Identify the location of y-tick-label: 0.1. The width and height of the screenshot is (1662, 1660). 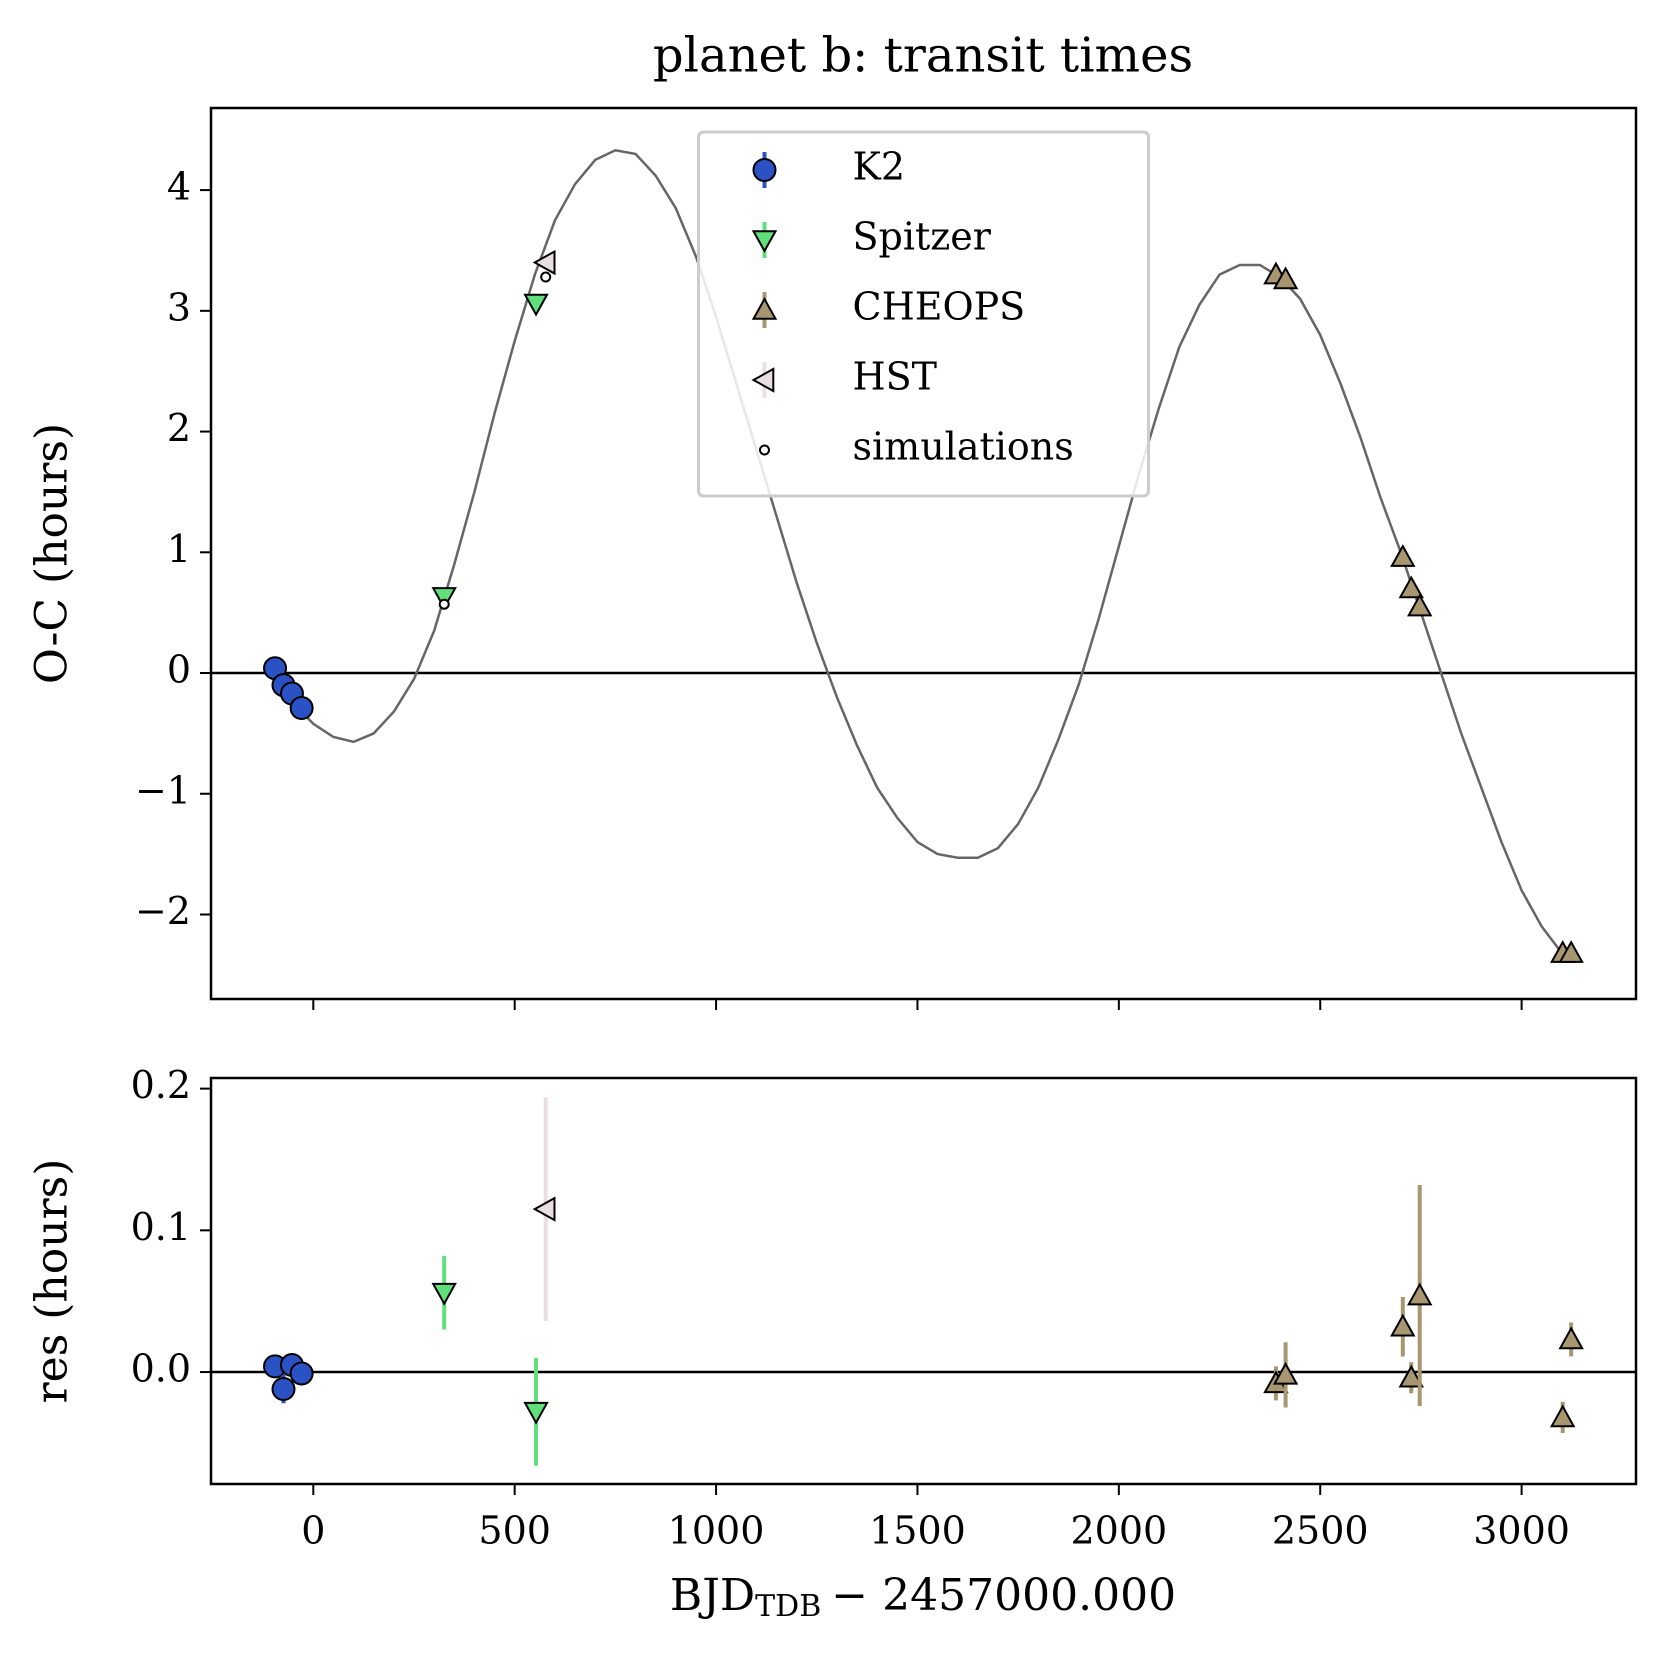
(161, 1227).